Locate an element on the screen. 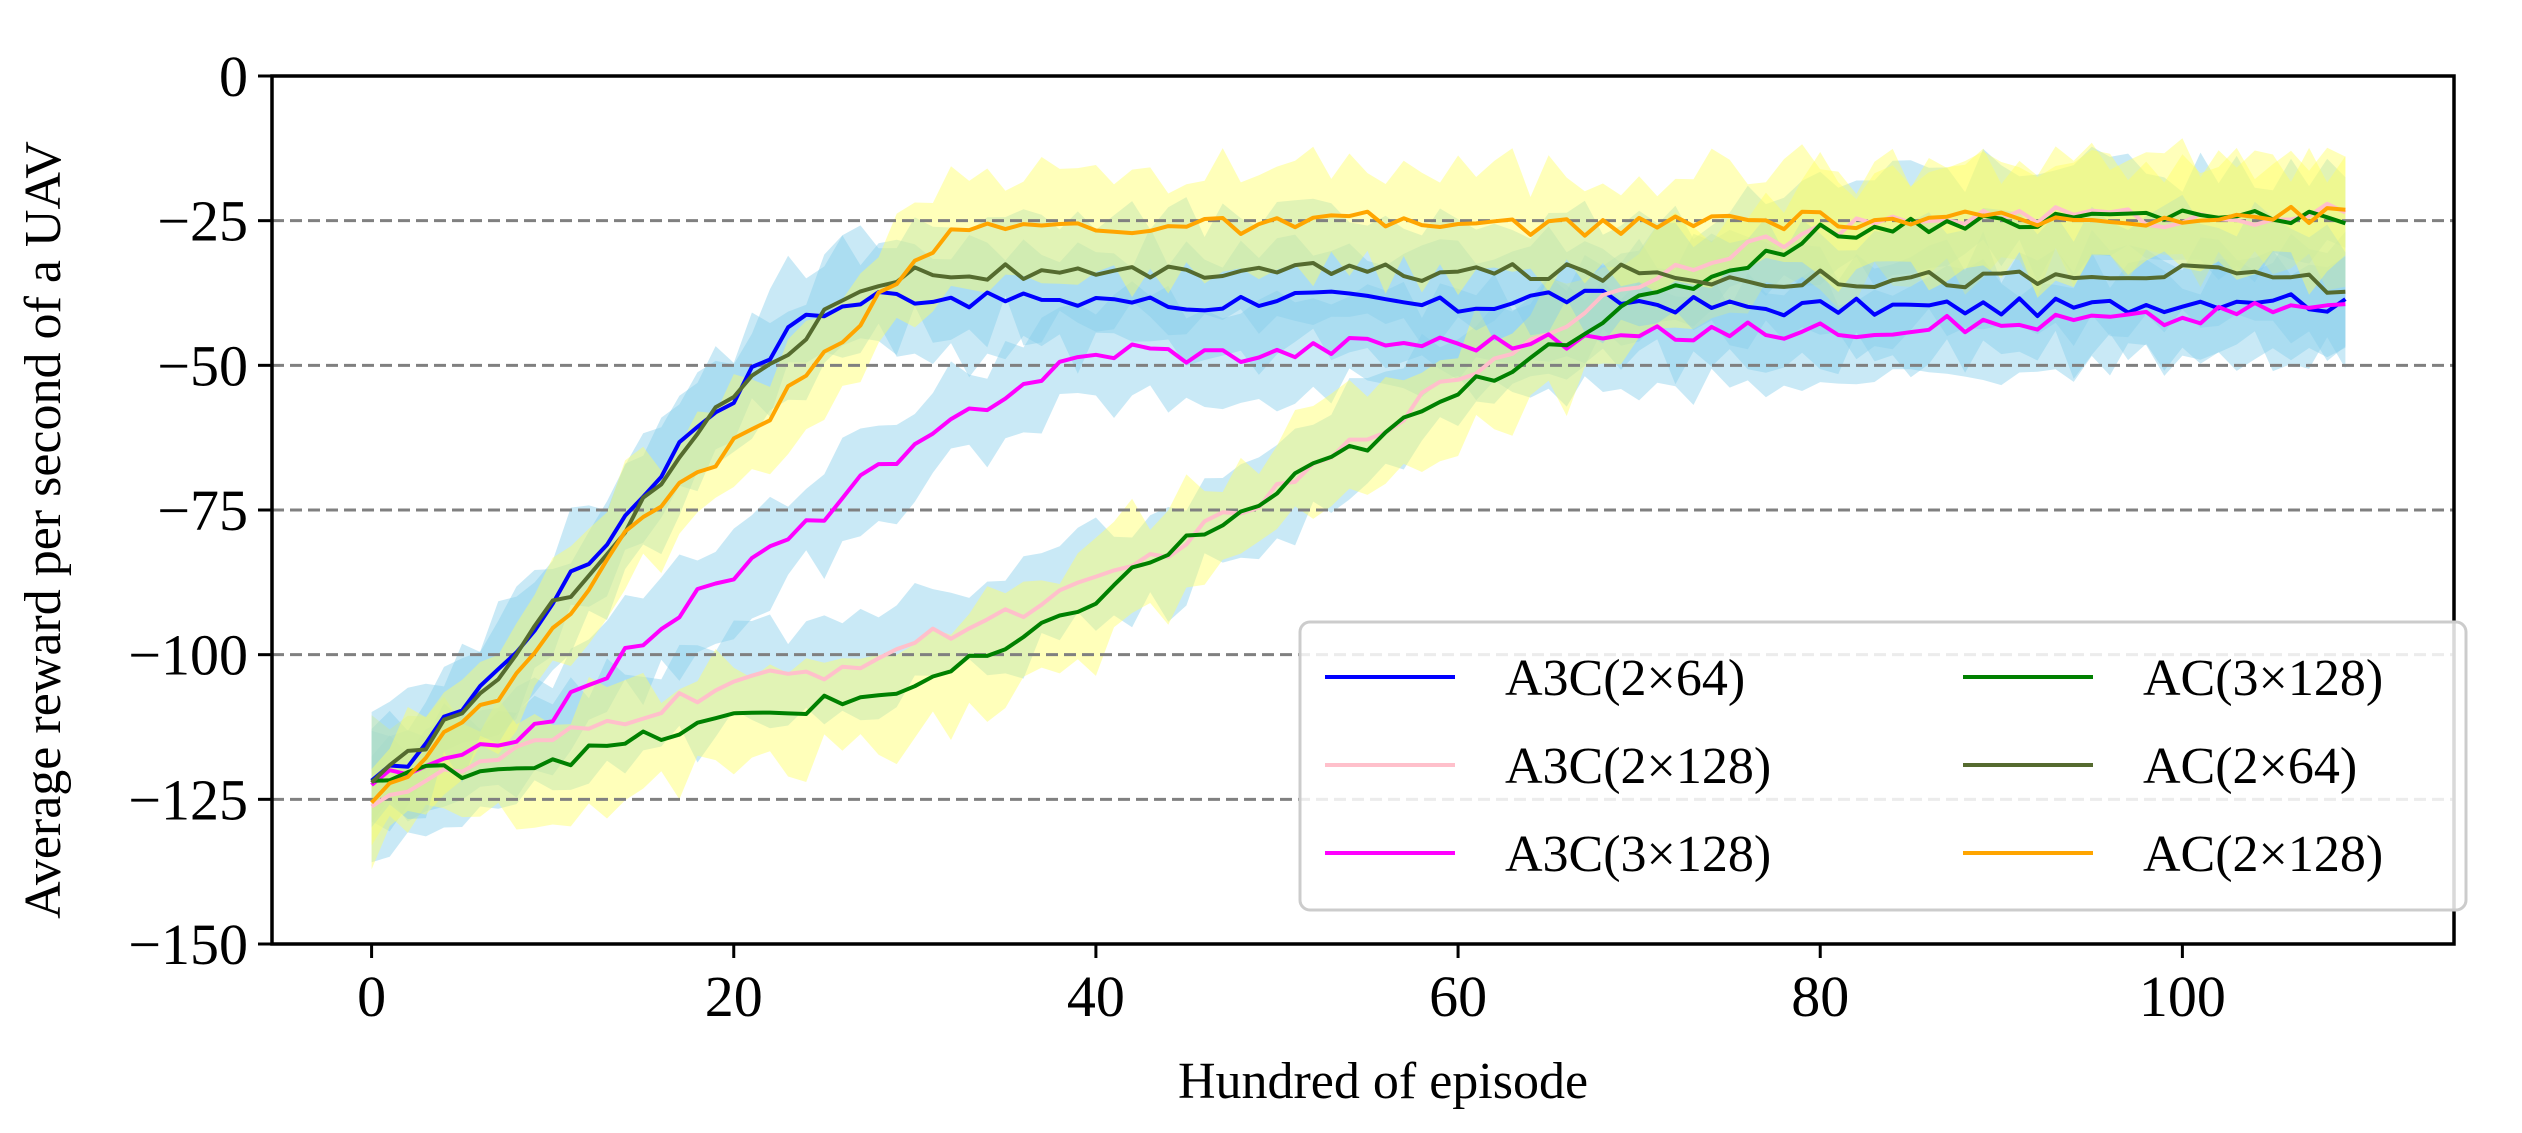 This screenshot has width=2522, height=1133. legend-label: A3C(3×128) is located at coordinates (1638, 854).